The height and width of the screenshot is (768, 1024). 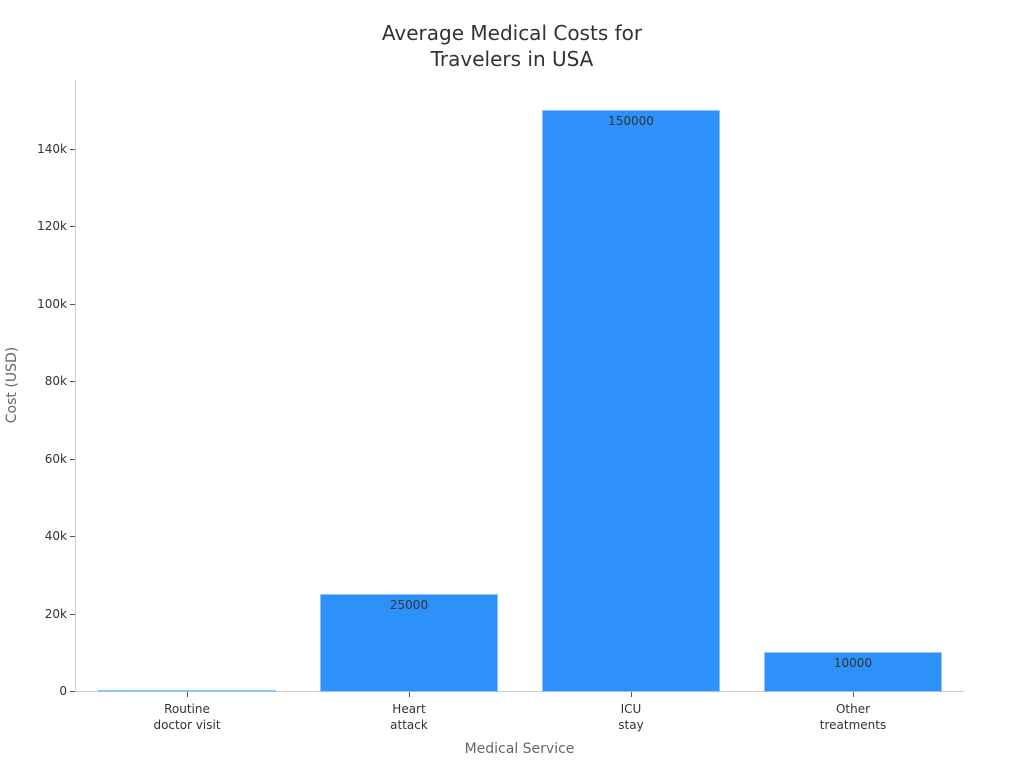 I want to click on x-tick-label-line: Routine, so click(x=187, y=709).